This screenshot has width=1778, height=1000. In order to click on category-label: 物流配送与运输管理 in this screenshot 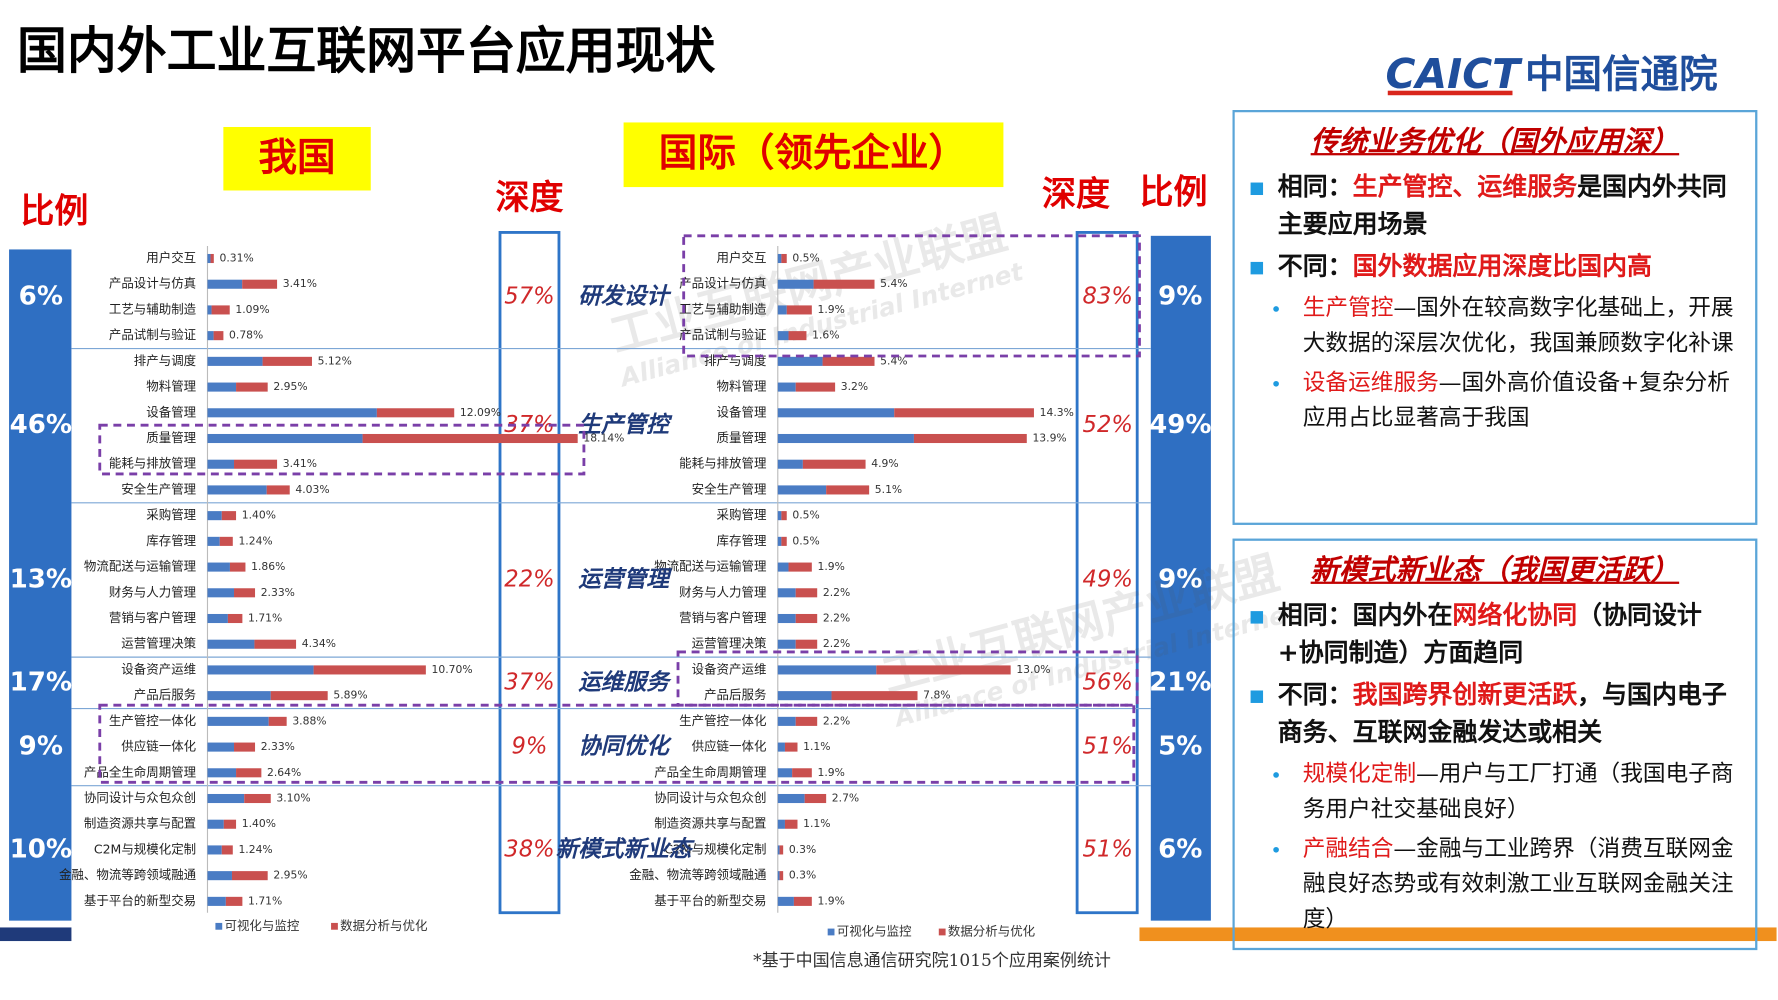, I will do `click(140, 566)`.